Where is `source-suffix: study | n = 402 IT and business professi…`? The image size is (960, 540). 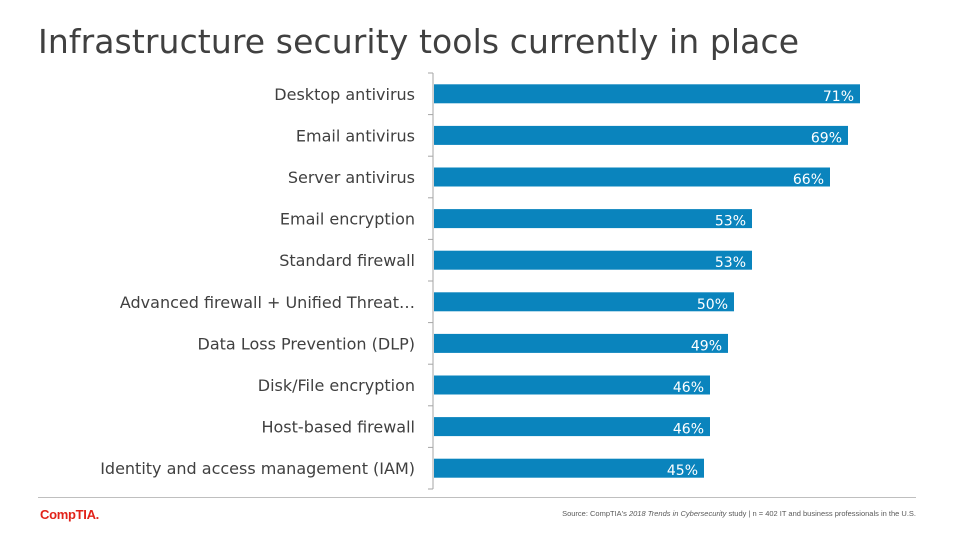
source-suffix: study | n = 402 IT and business professi… is located at coordinates (821, 513).